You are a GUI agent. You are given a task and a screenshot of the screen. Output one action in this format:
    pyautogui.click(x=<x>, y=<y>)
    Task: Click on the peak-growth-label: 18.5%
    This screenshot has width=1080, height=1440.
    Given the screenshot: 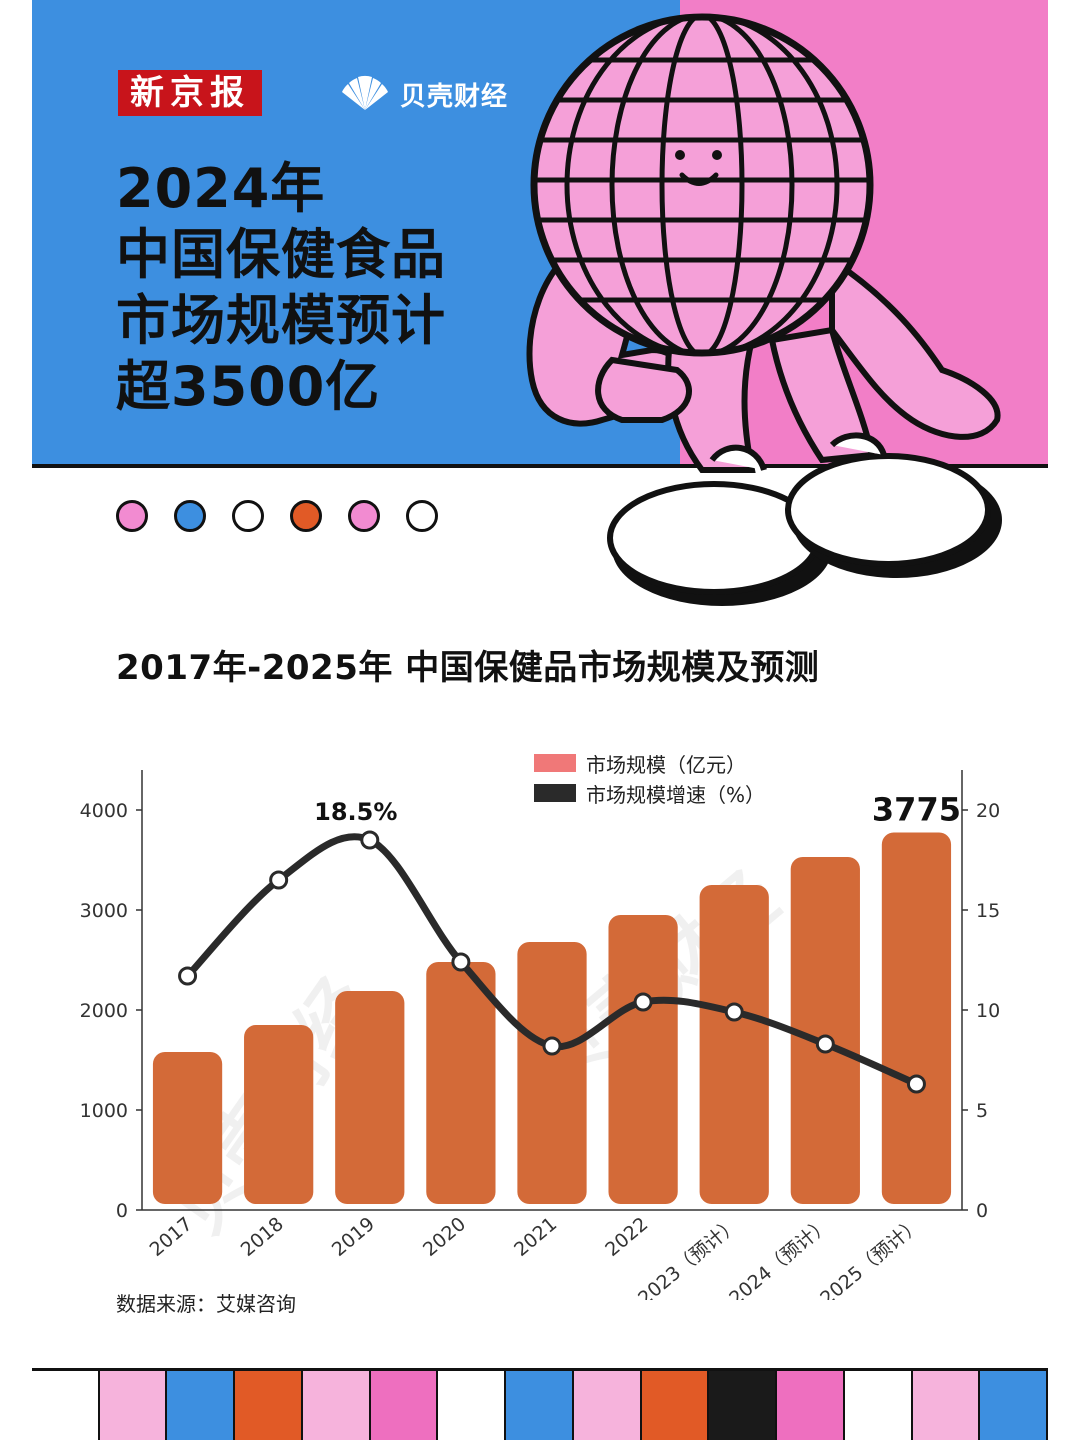 What is the action you would take?
    pyautogui.click(x=355, y=812)
    